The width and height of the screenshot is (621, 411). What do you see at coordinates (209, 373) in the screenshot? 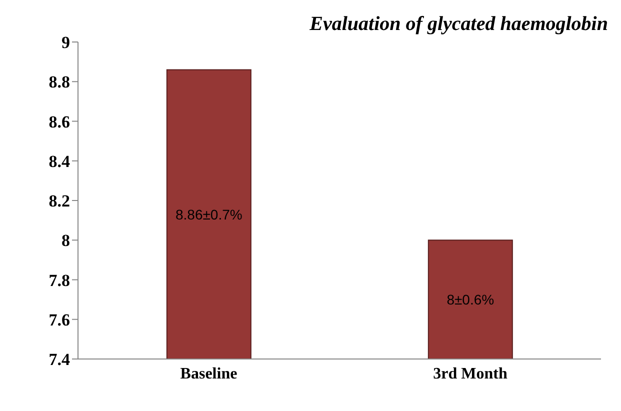
I see `x-tick-label: Baseline` at bounding box center [209, 373].